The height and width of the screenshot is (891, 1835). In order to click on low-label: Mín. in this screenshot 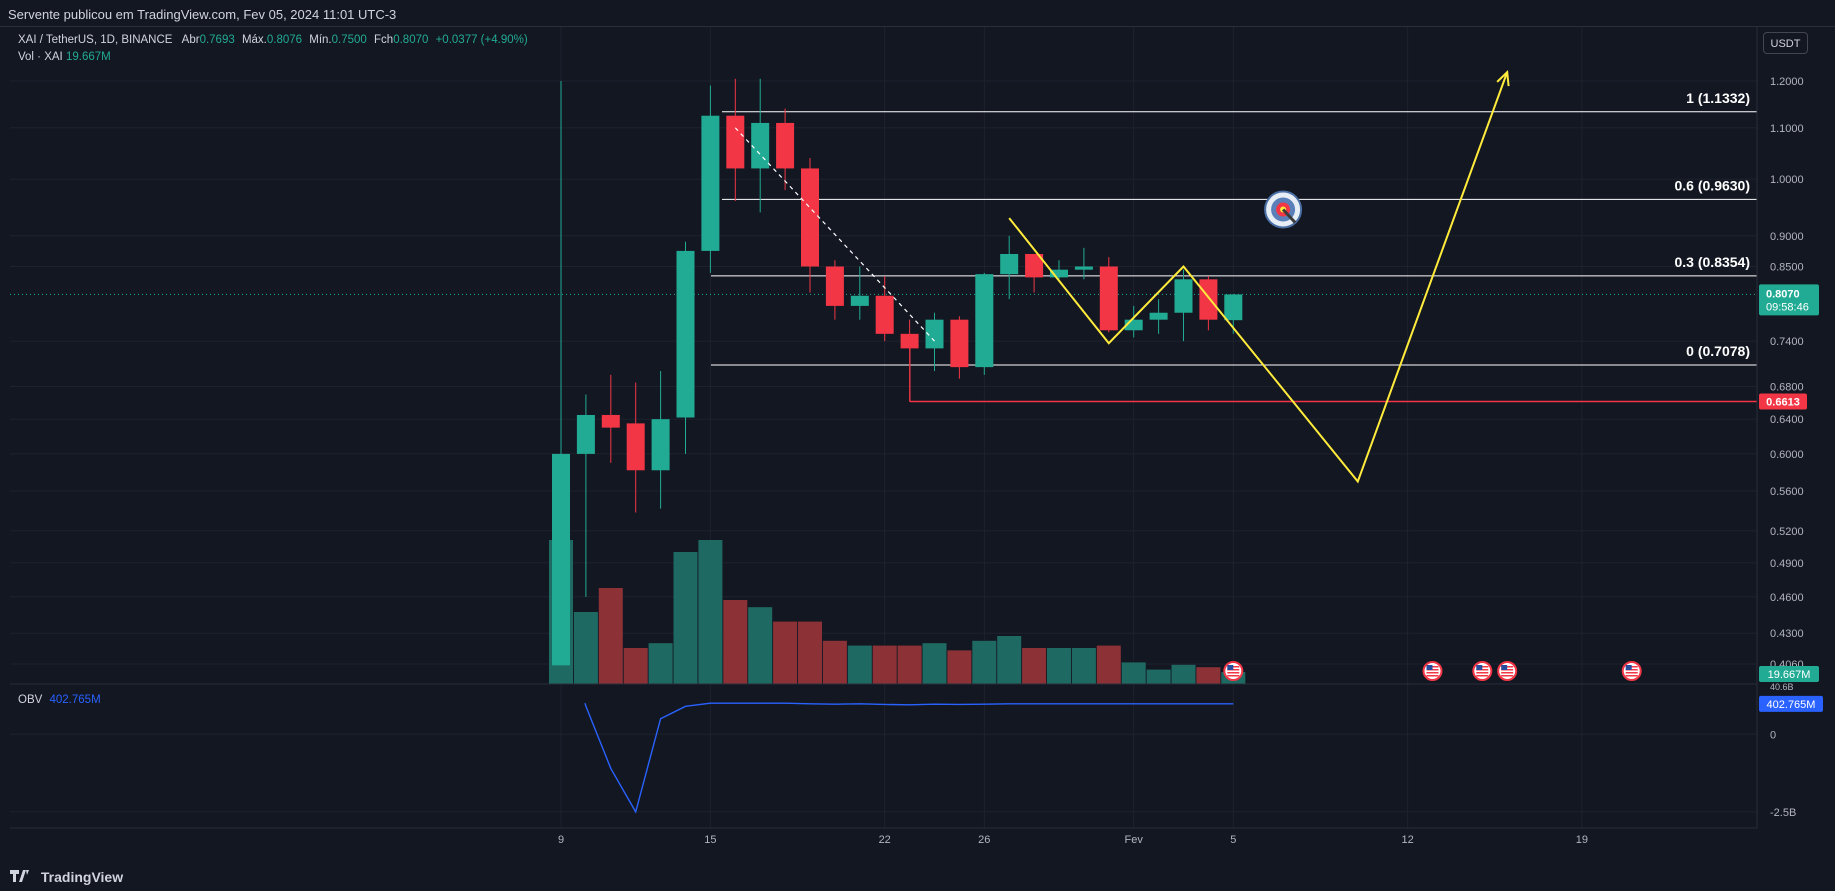, I will do `click(320, 40)`.